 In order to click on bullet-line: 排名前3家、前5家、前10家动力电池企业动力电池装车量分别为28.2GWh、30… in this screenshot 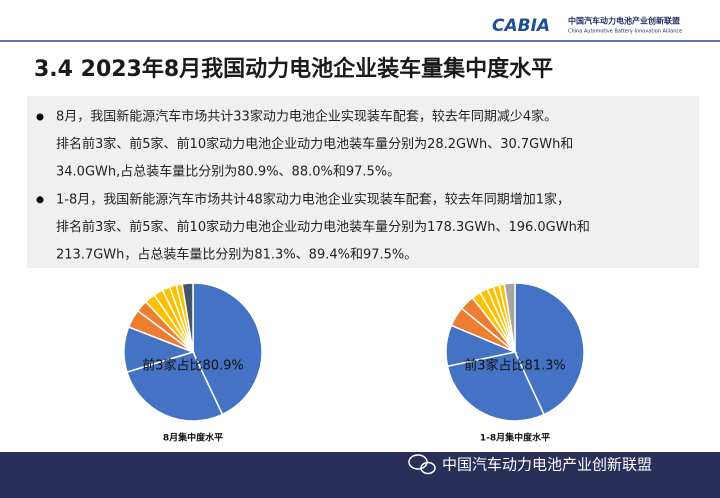, I will do `click(314, 144)`.